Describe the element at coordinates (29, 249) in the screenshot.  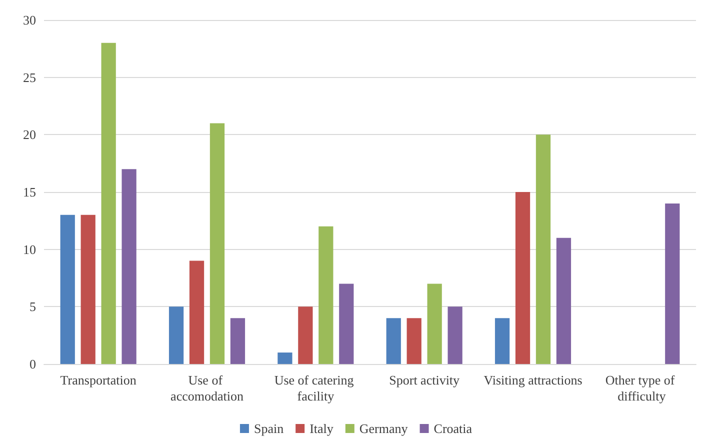
I see `y-tick-label: 10` at that location.